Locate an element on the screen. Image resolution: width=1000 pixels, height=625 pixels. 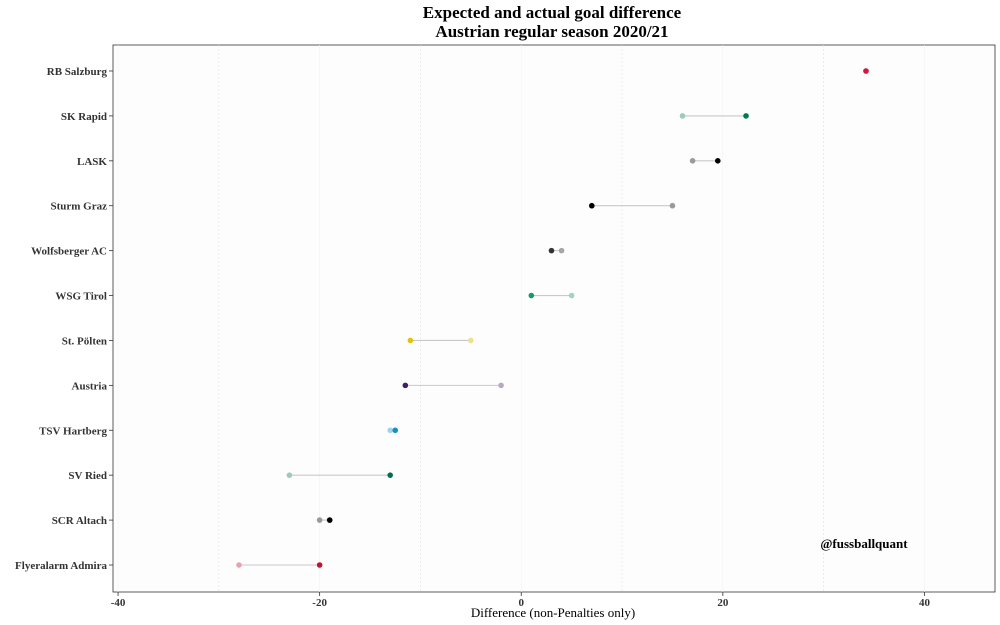
x-axis-label: Difference (non-Penalties only) is located at coordinates (553, 612).